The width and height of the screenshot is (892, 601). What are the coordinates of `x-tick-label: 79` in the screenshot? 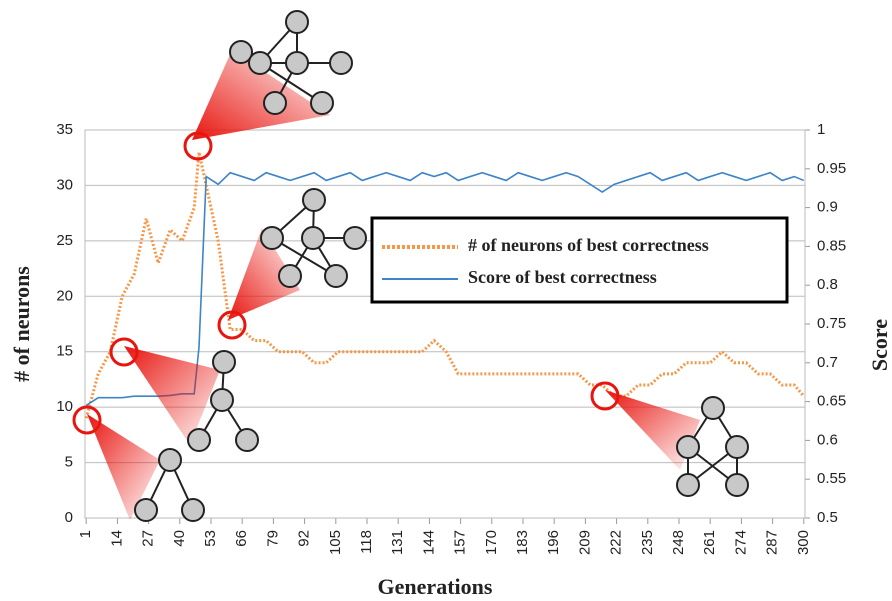 It's located at (272, 538).